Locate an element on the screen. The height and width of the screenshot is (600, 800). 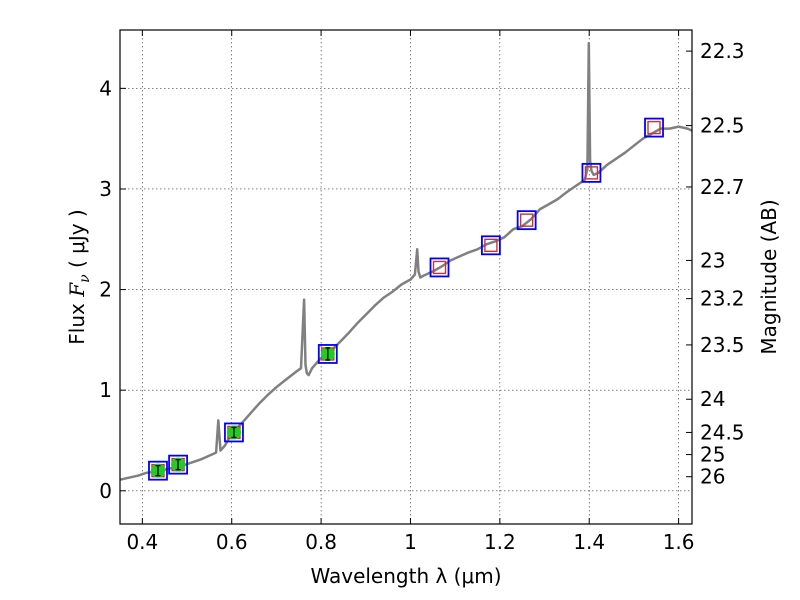
right-tick-label: 22.7 is located at coordinates (722, 187).